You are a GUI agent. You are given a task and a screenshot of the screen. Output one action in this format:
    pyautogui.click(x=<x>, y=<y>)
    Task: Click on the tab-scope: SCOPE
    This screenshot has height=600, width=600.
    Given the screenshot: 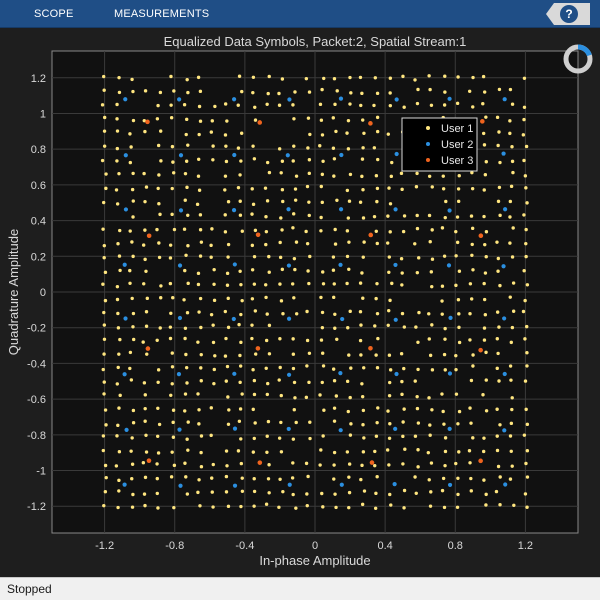 What is the action you would take?
    pyautogui.click(x=54, y=14)
    